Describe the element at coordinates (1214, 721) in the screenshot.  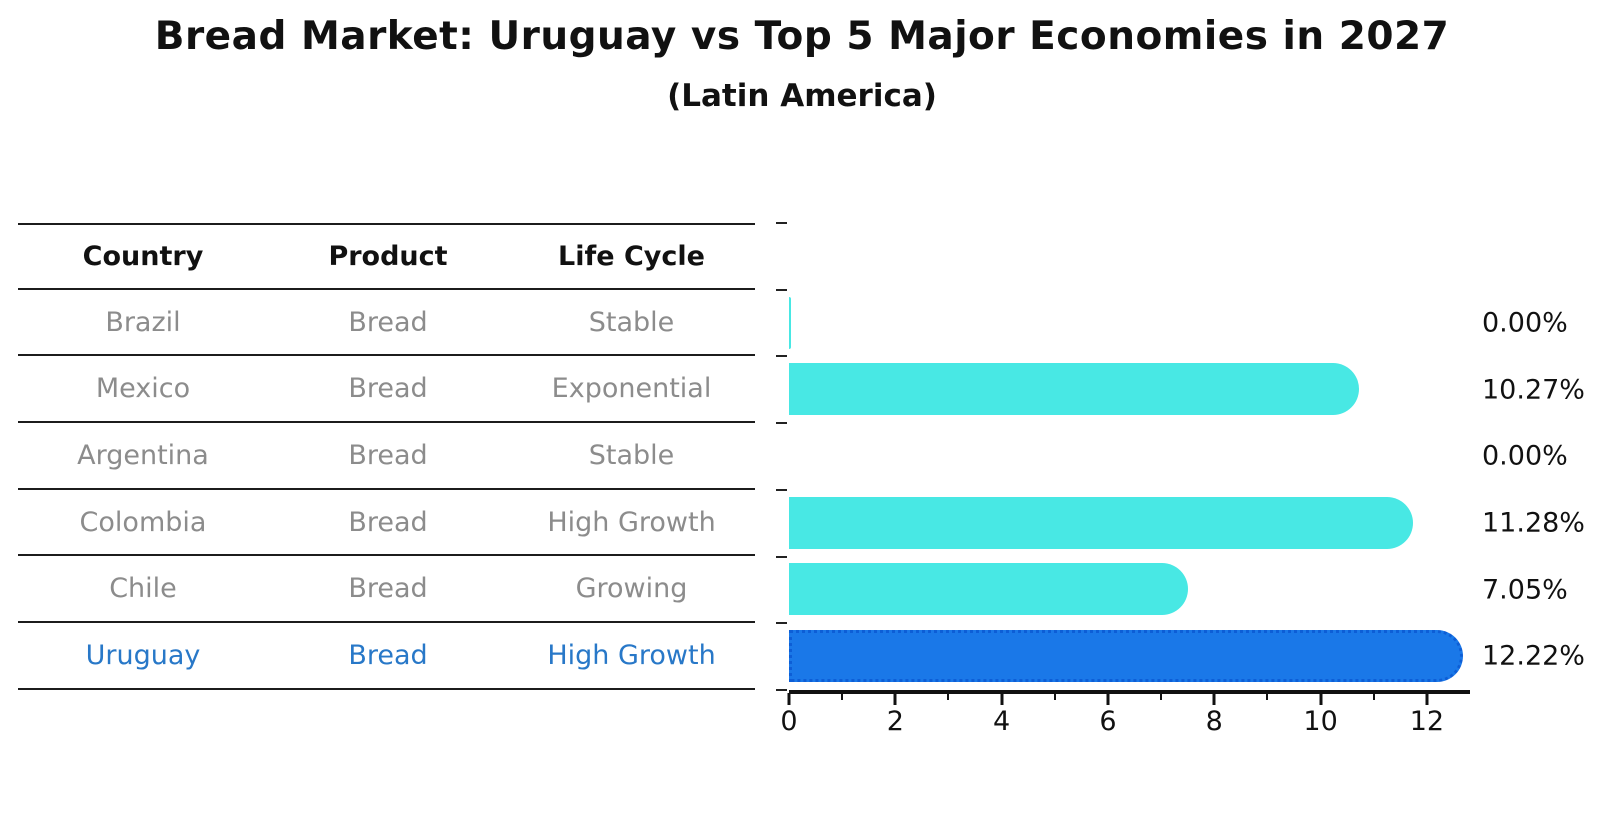
I see `x-tick-label: 8` at that location.